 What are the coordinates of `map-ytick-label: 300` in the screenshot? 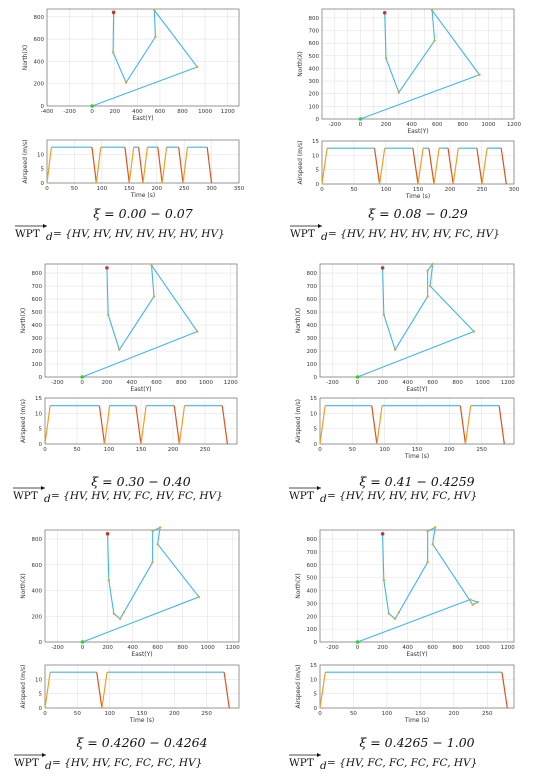 It's located at (314, 82).